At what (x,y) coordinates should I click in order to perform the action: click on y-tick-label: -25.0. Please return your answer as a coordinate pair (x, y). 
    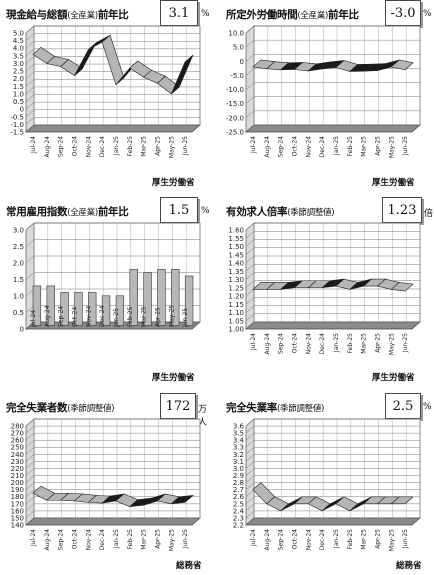
    Looking at the image, I should click on (235, 133).